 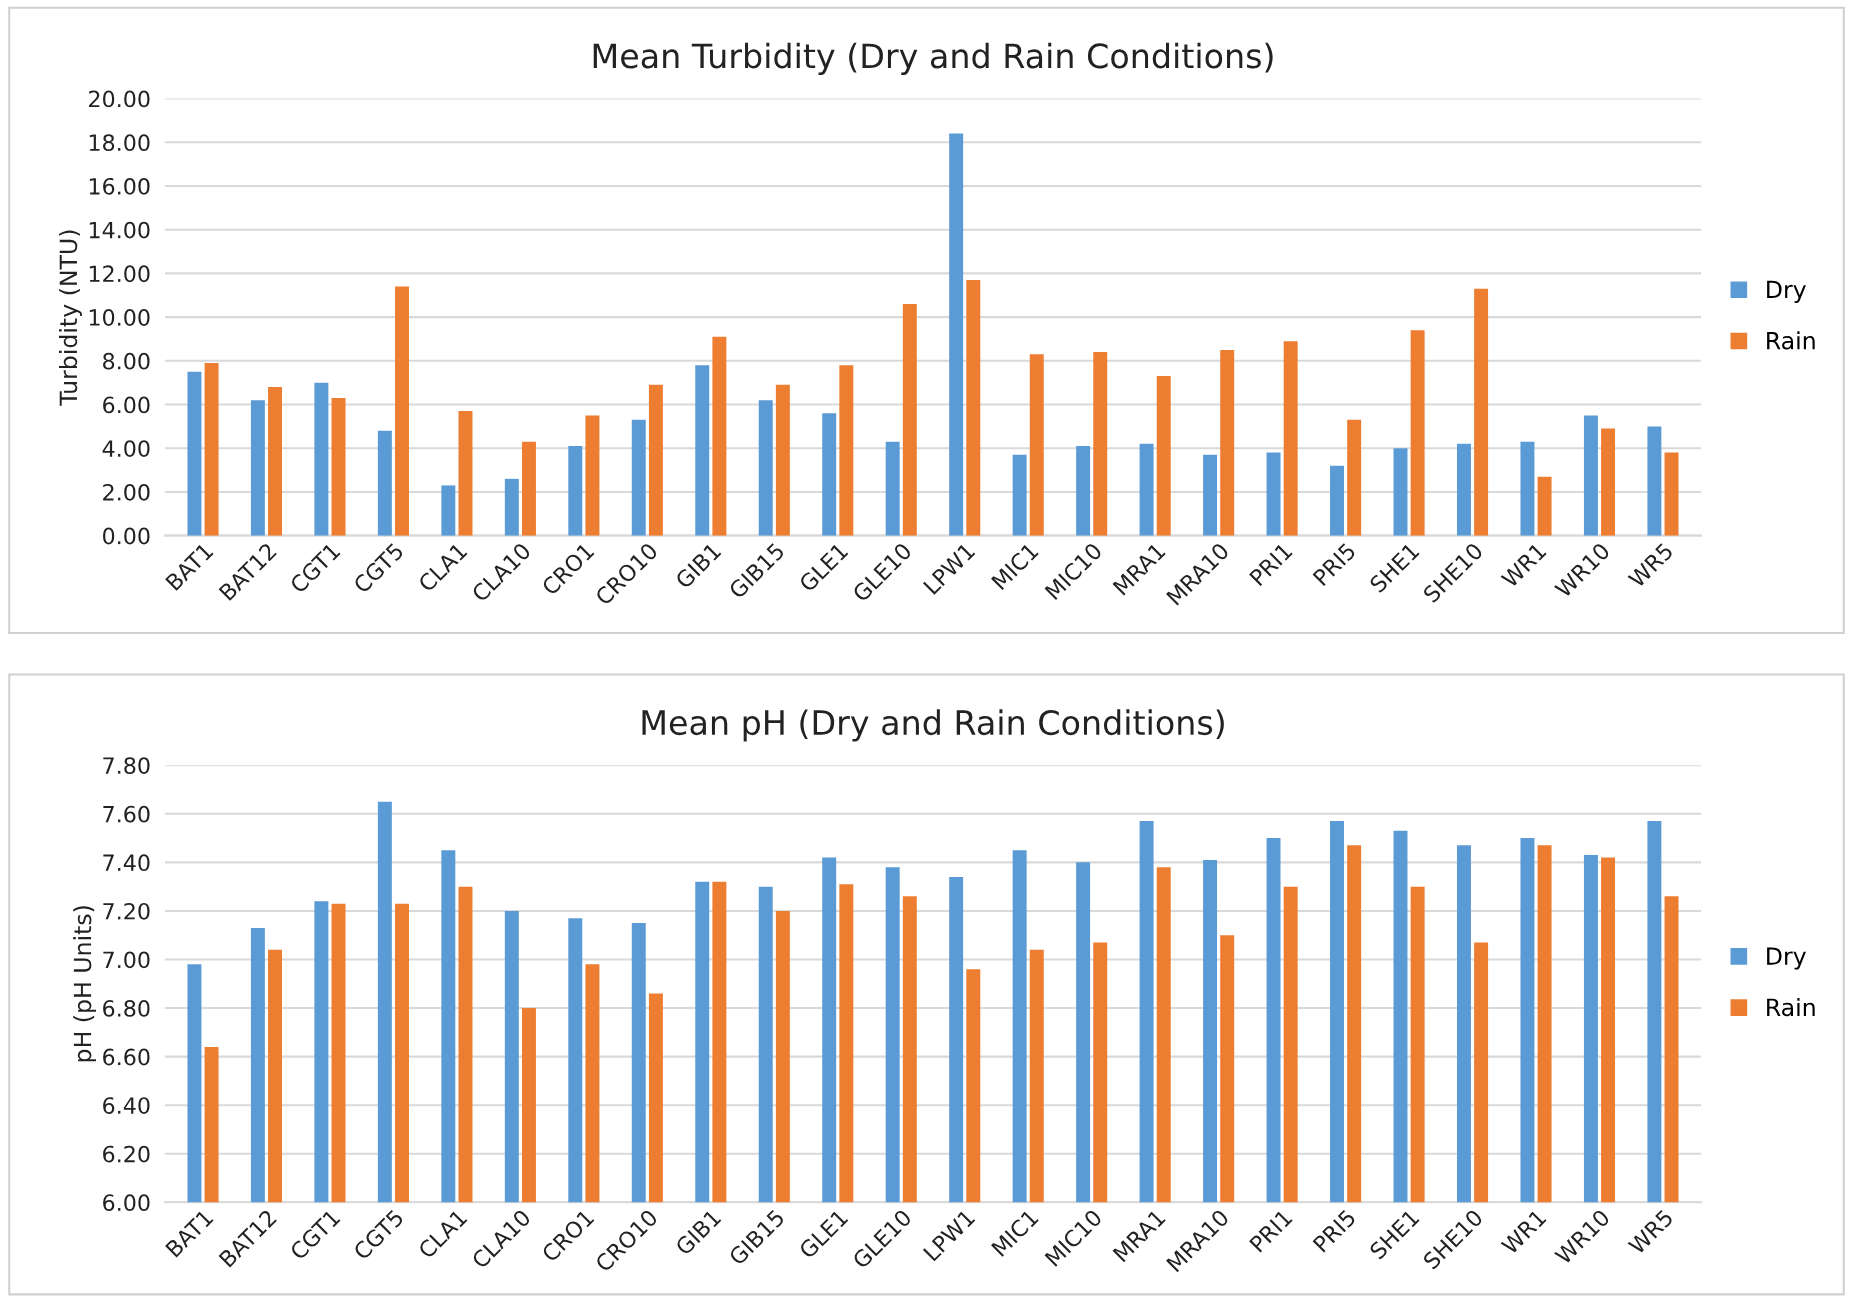 What do you see at coordinates (126, 1008) in the screenshot?
I see `y-tick-label: 6.80` at bounding box center [126, 1008].